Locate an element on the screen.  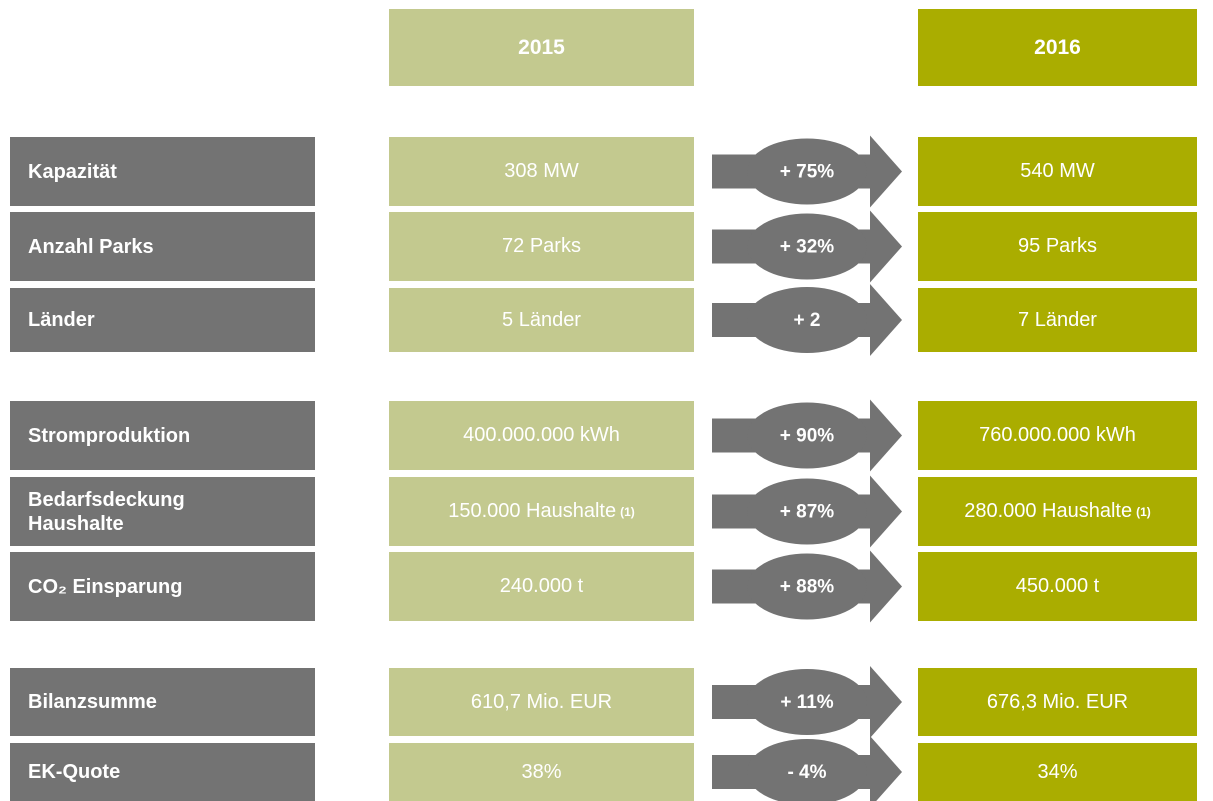
value-left: 150.000 Haushalte (1) is located at coordinates (541, 511).